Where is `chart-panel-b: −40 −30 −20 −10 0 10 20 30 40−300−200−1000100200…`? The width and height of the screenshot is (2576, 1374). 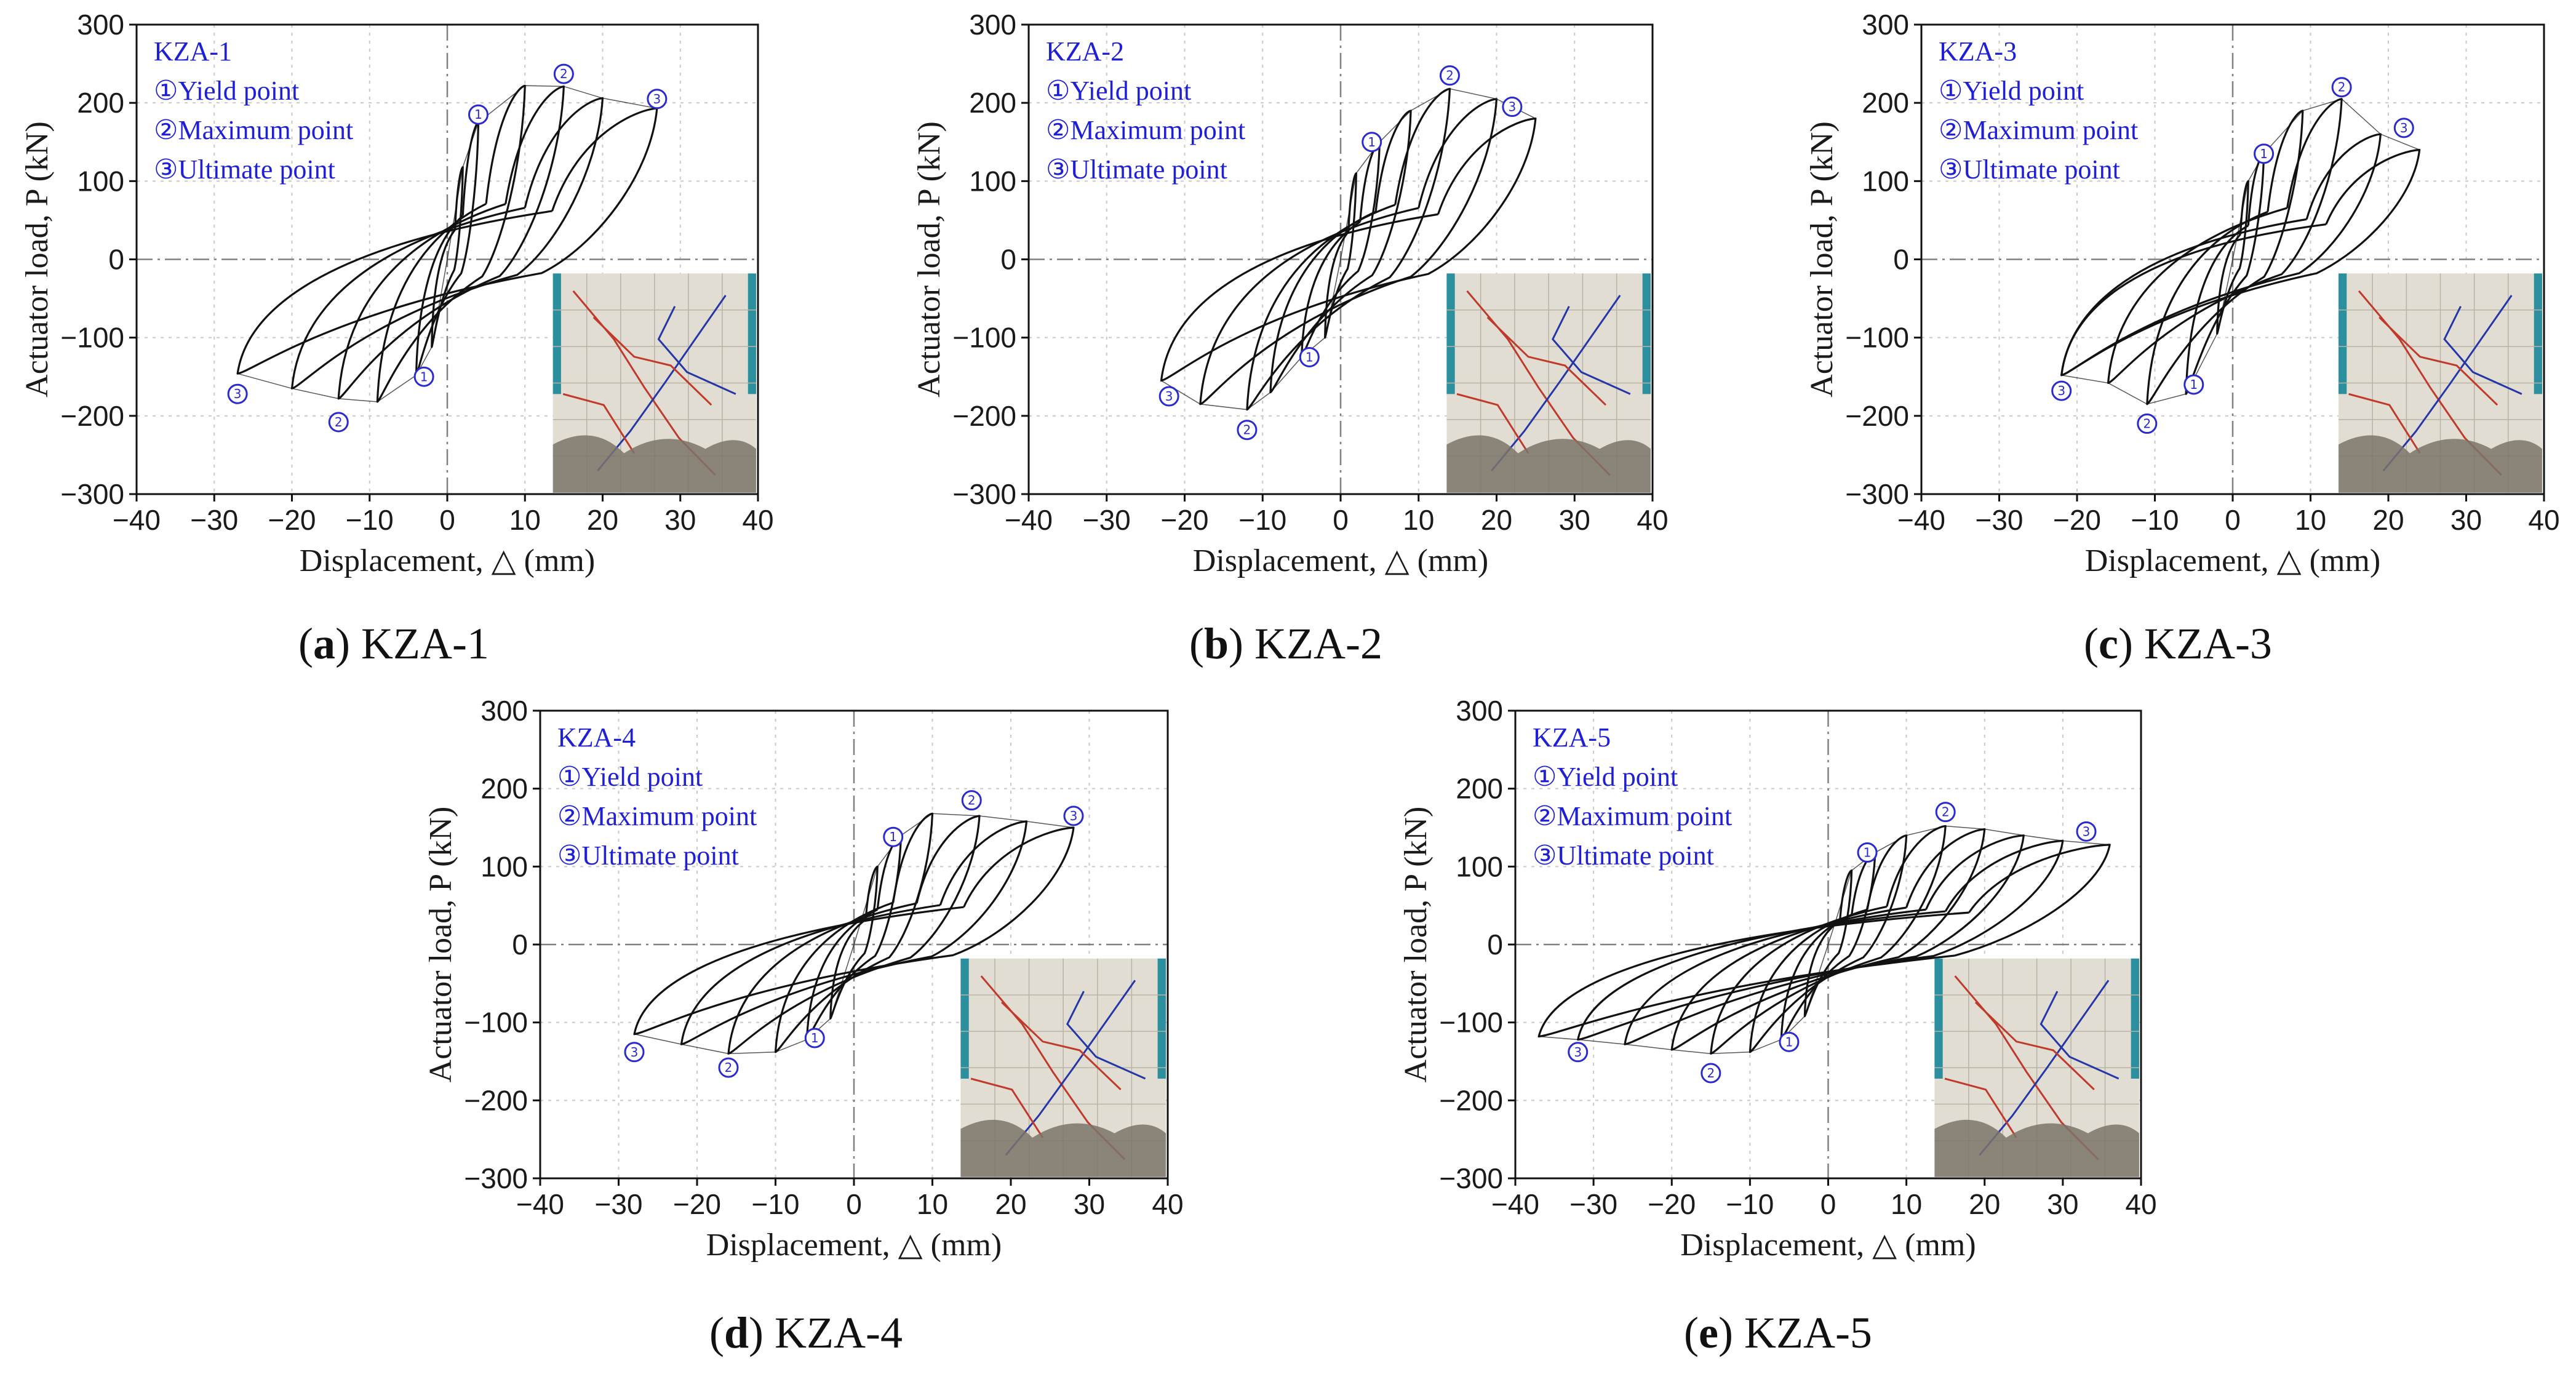
chart-panel-b: −40 −30 −20 −10 0 10 20 30 40−300−200−1000100200… is located at coordinates (1291, 338).